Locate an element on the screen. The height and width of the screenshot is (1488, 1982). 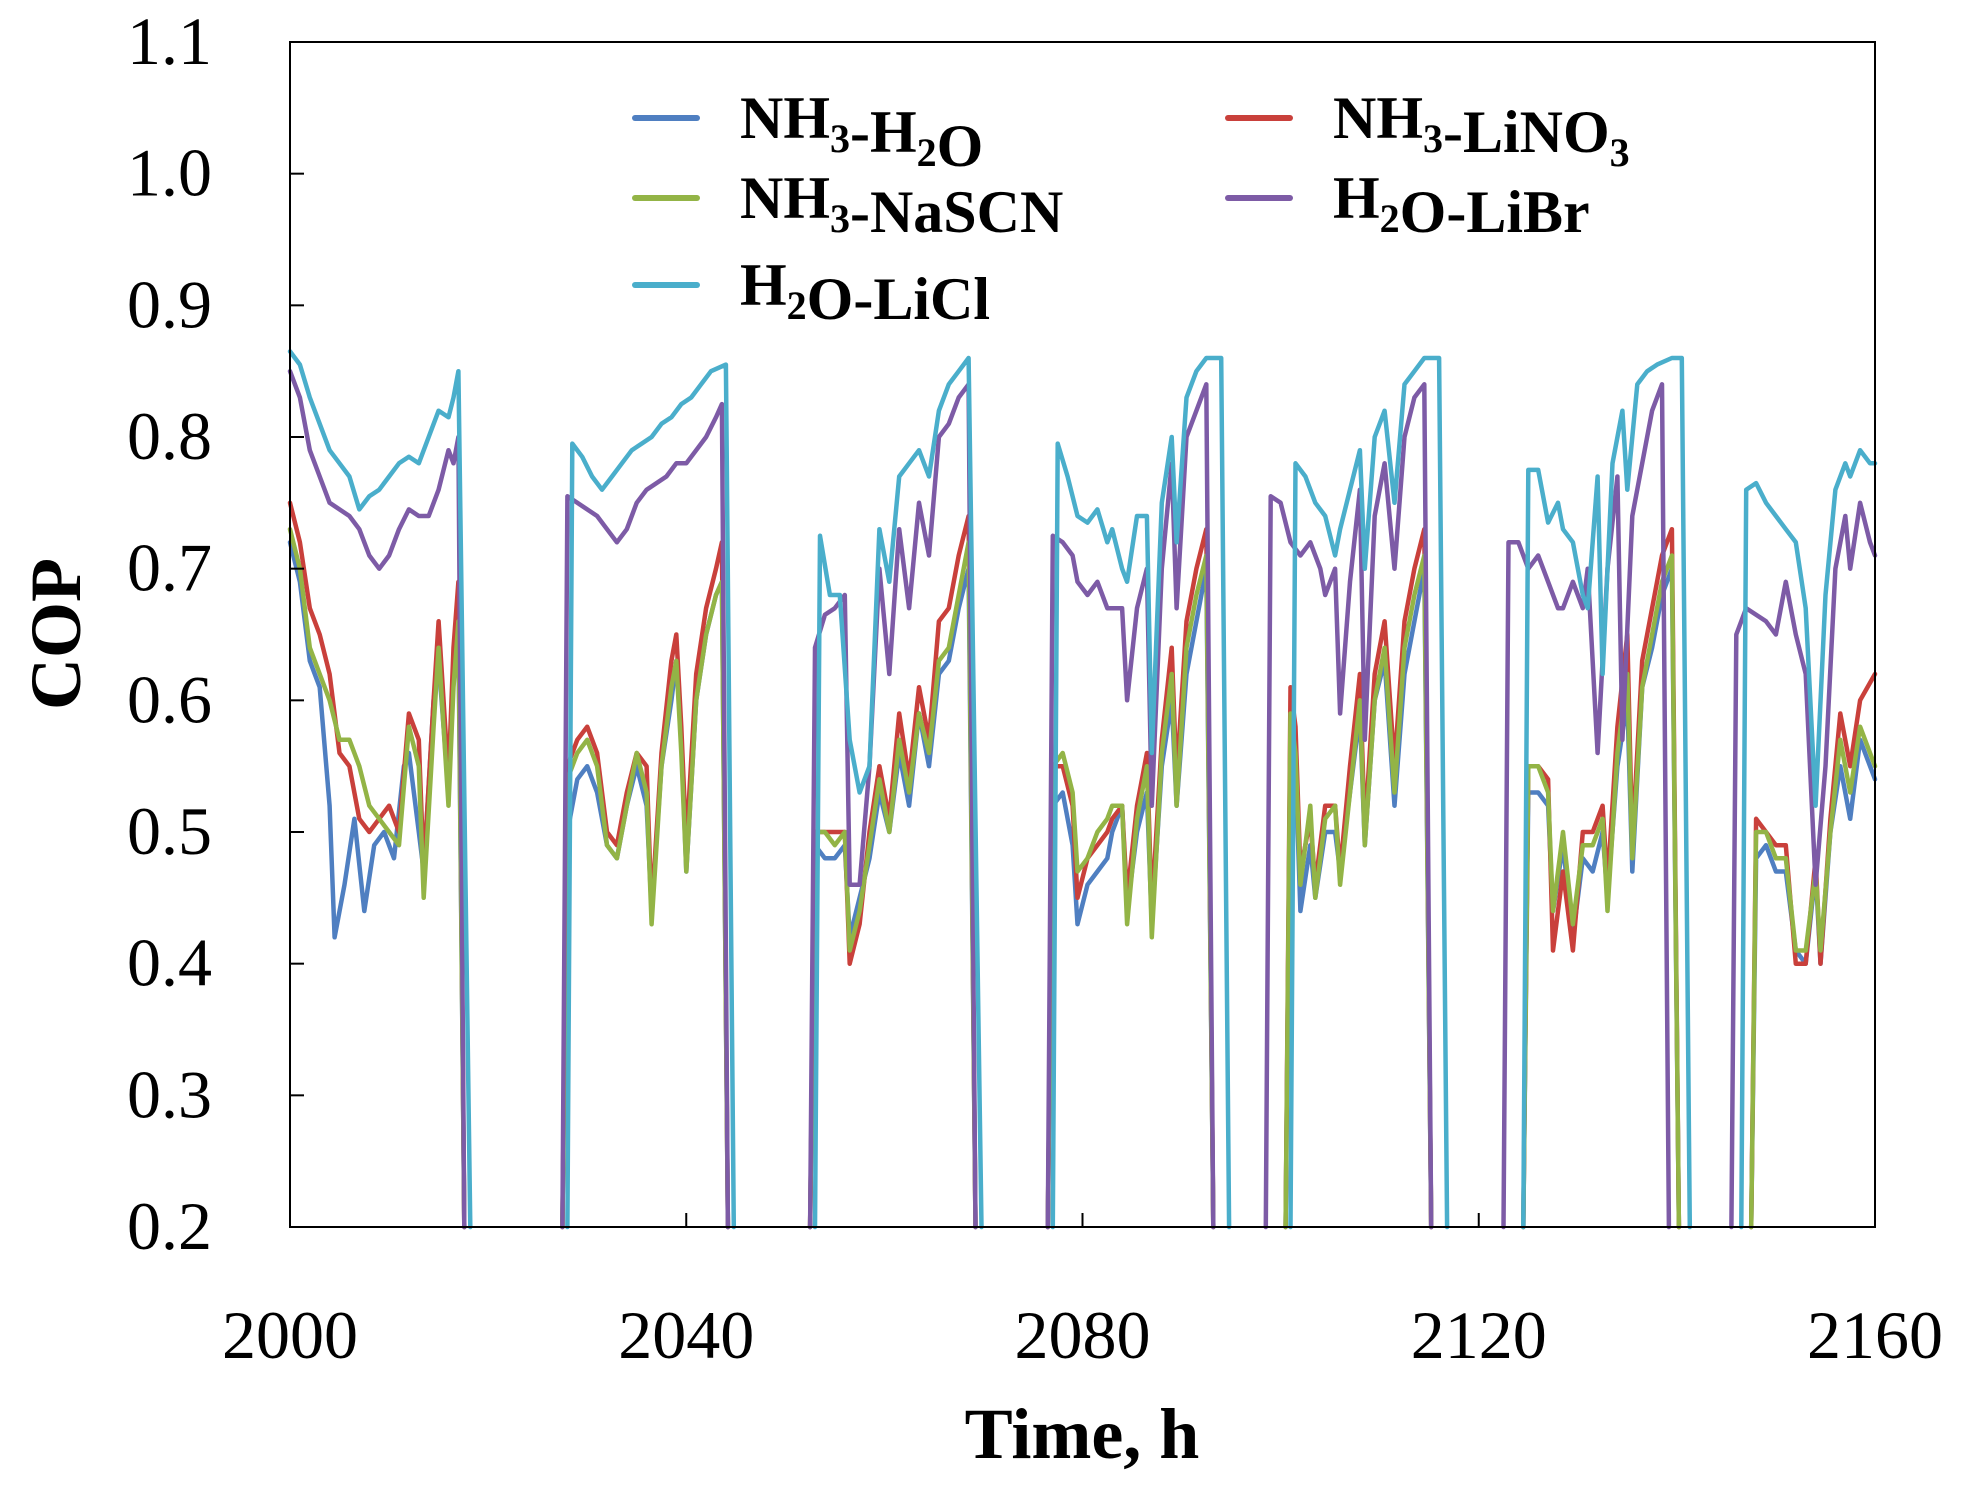
y-axis: 0.2 0.3 0.4 0.5 0.6 0.7 0.8 0.9 1.0 1.1 is located at coordinates (215, 633).